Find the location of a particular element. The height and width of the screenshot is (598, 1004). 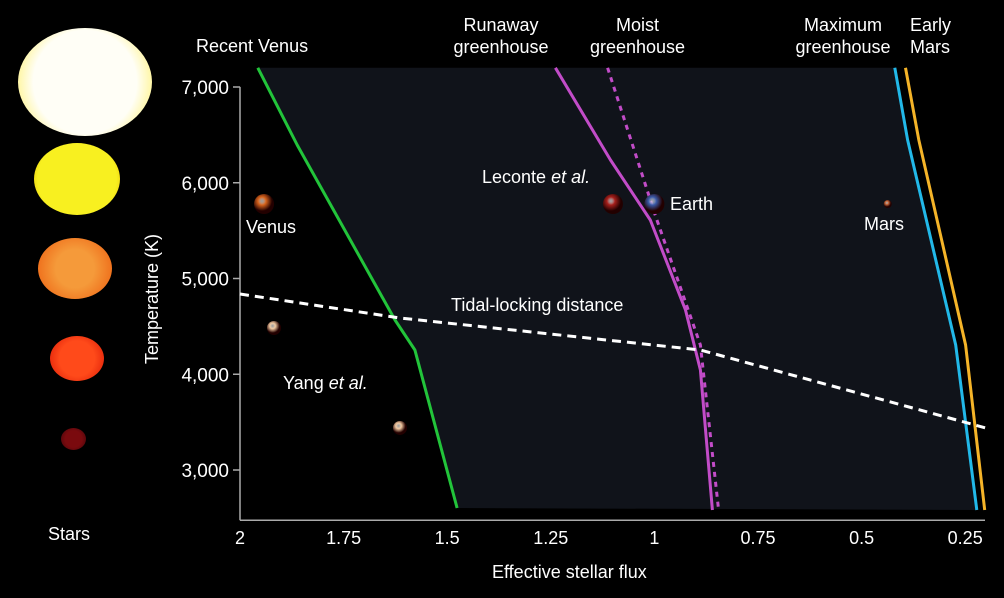

x-tick-label: 1.75 is located at coordinates (343, 538).